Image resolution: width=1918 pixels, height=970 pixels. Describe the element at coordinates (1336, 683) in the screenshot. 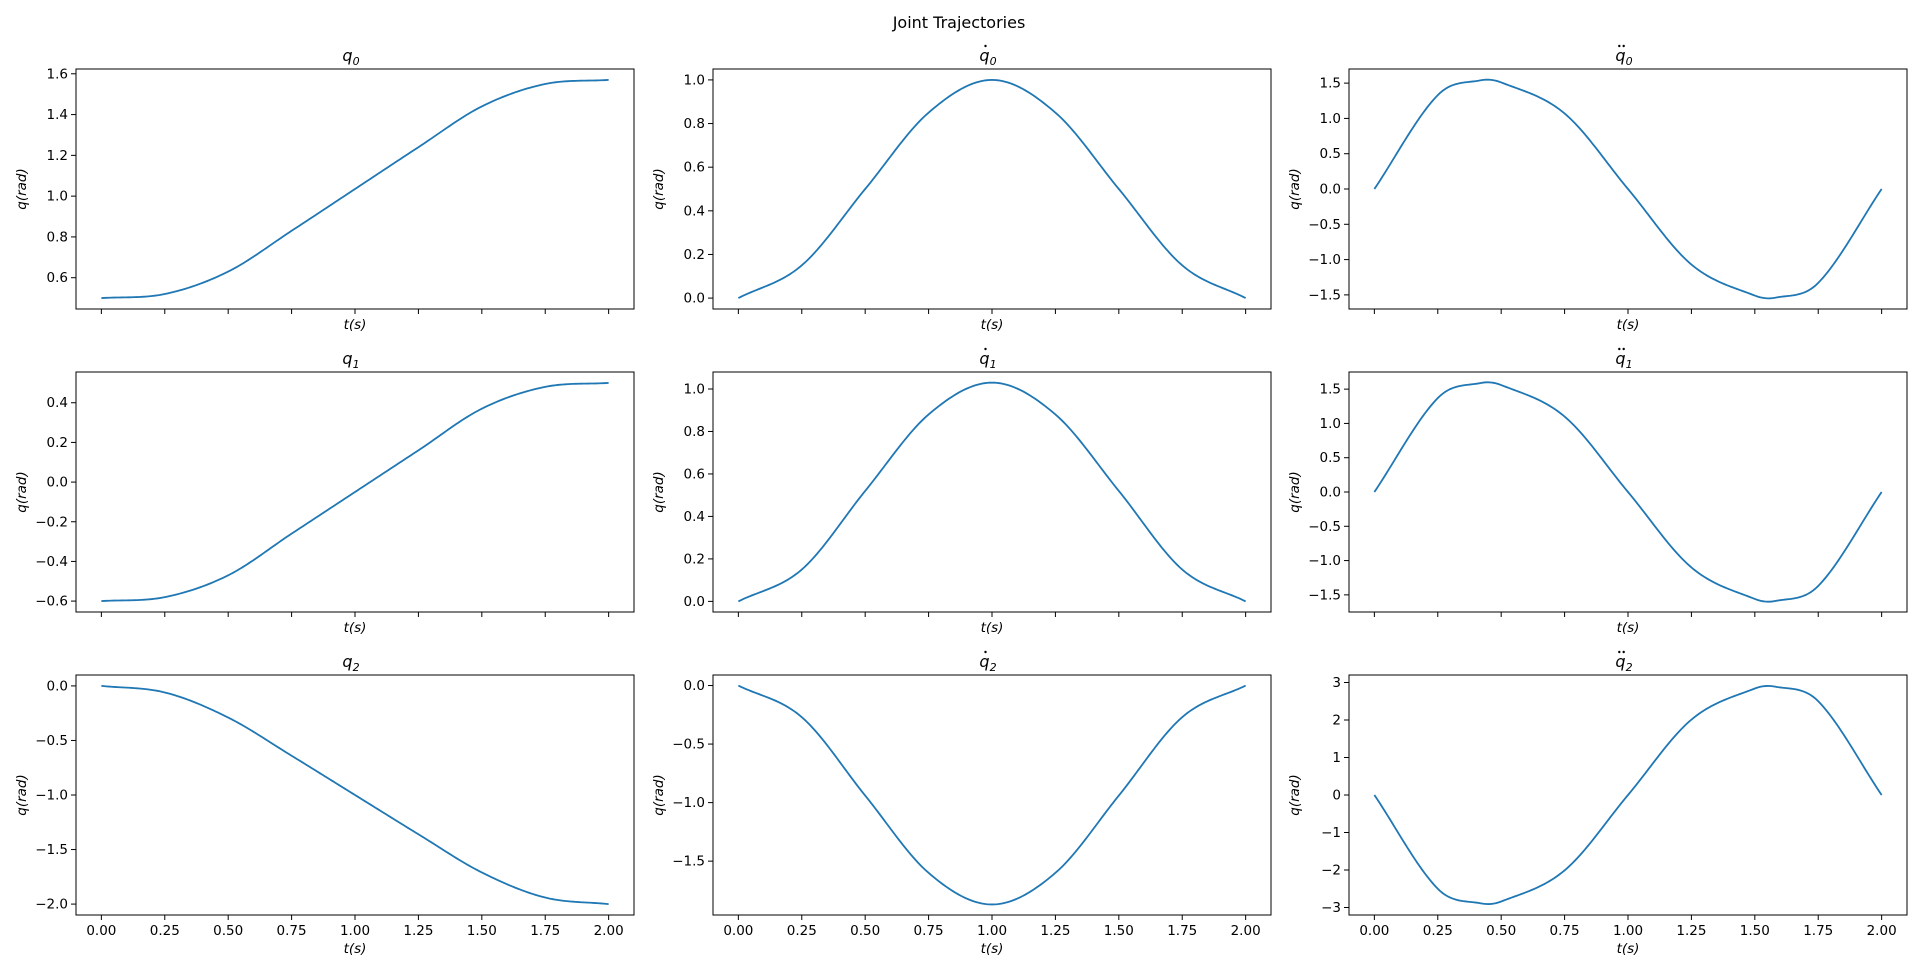

I see `y-tick-label: 3` at that location.